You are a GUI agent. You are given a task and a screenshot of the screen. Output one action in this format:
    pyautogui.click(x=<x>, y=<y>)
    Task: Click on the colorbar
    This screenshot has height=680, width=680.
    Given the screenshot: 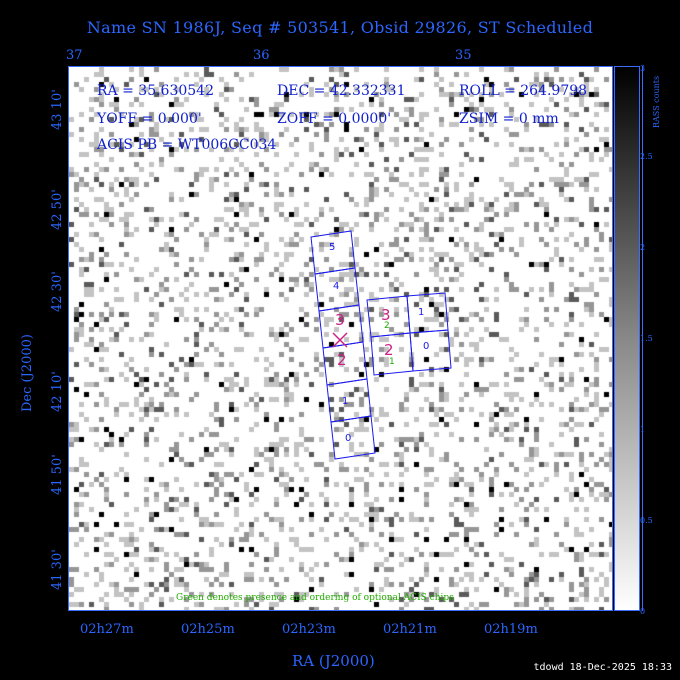 What is the action you would take?
    pyautogui.click(x=627, y=338)
    